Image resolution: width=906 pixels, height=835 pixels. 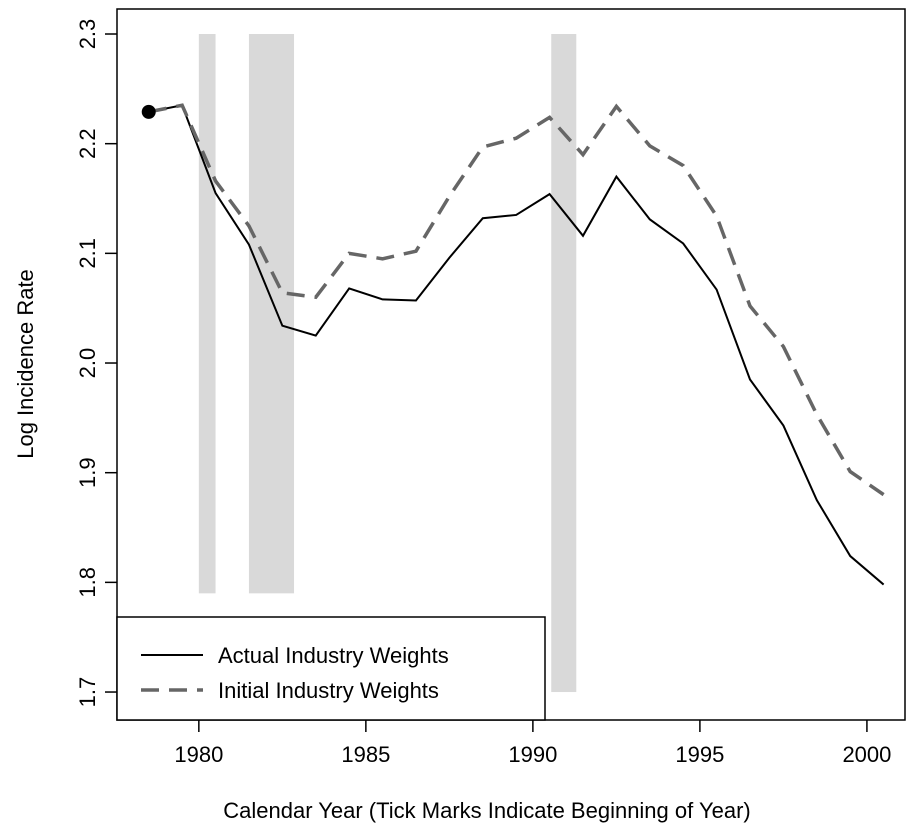 I want to click on y-tick-label: 2.2, so click(x=87, y=143).